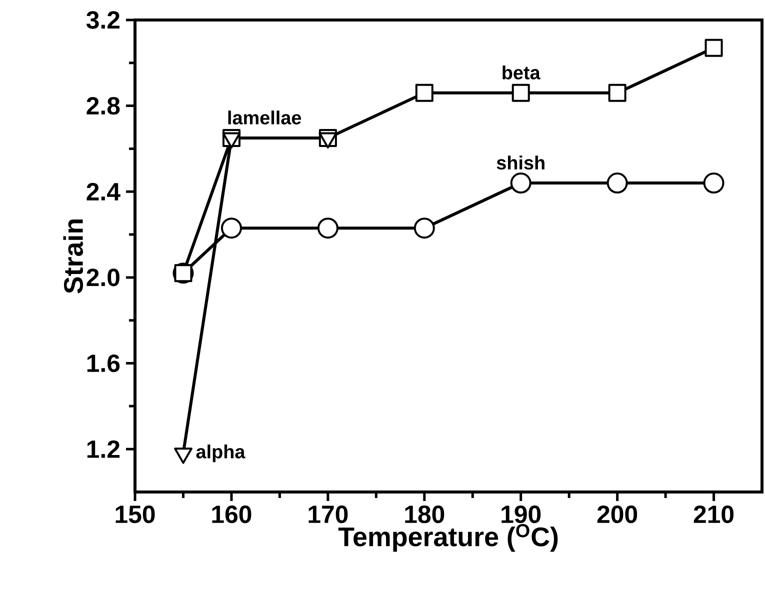 This screenshot has width=765, height=599. I want to click on y-tick-label: 2.0, so click(103, 277).